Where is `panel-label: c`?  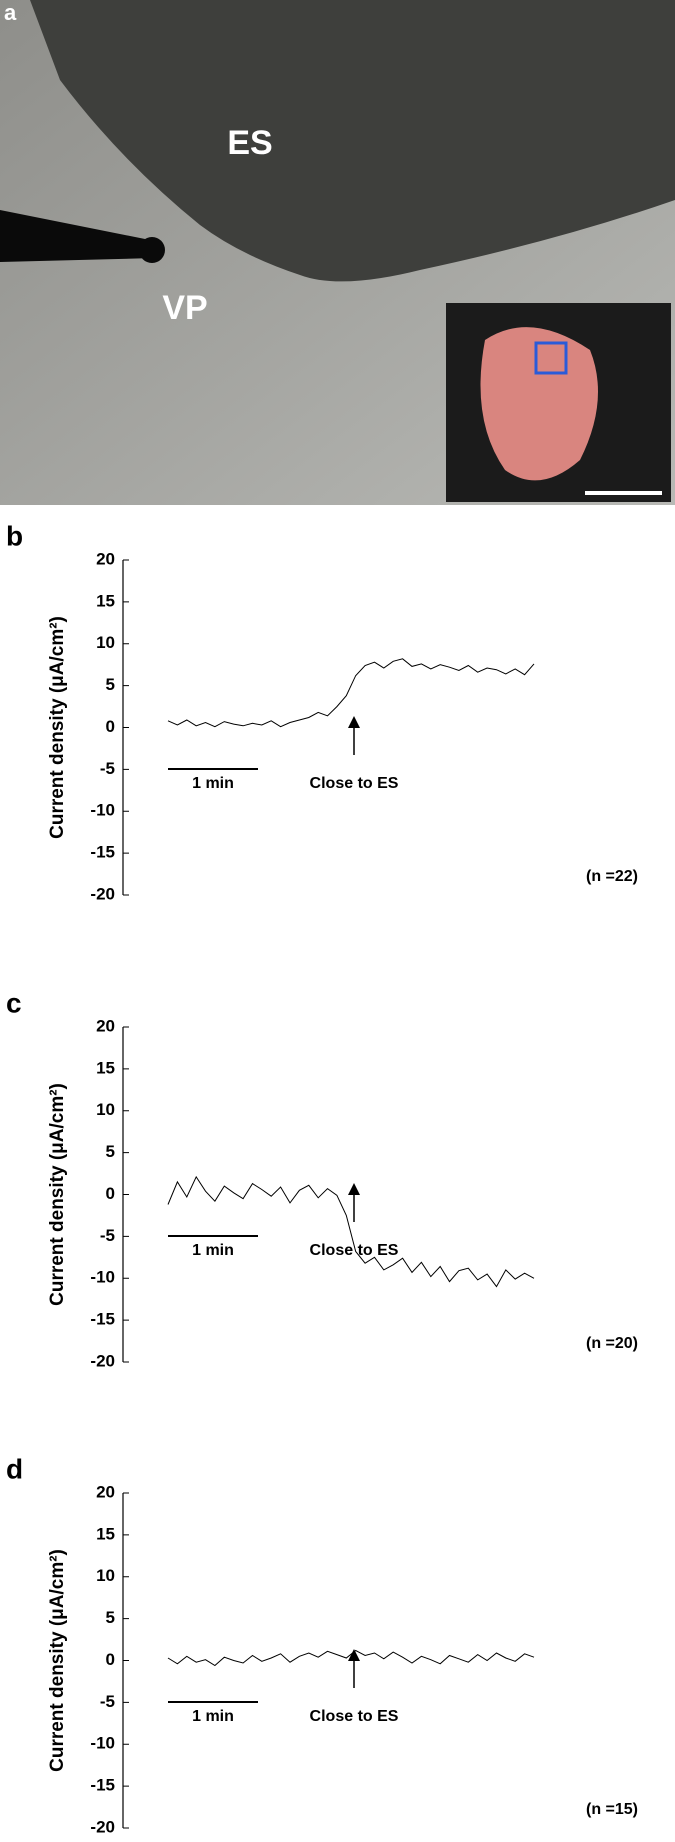
panel-label: c is located at coordinates (14, 1002).